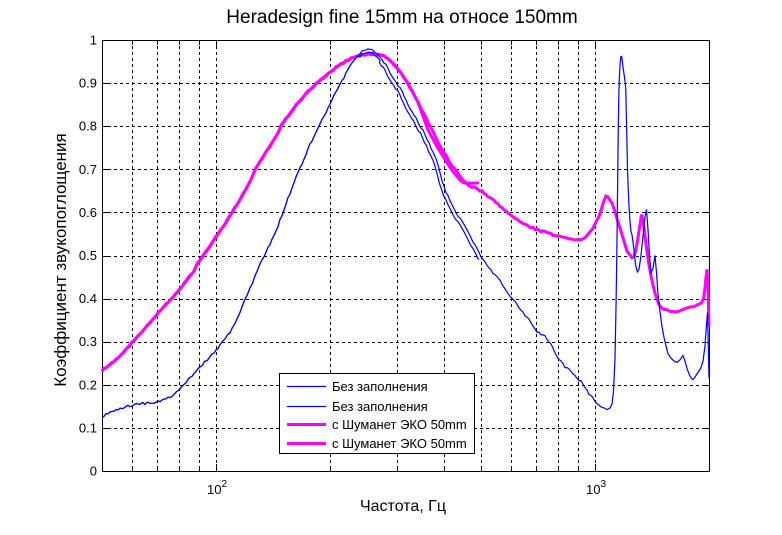 This screenshot has height=535, width=782. I want to click on svg-text: 0.8, so click(88, 126).